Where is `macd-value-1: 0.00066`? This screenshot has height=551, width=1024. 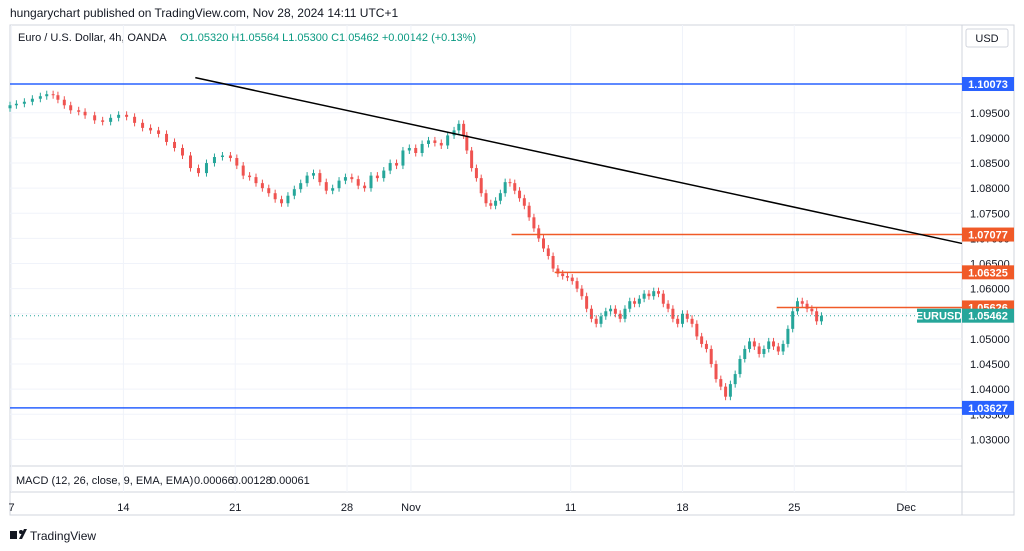 macd-value-1: 0.00066 is located at coordinates (214, 481).